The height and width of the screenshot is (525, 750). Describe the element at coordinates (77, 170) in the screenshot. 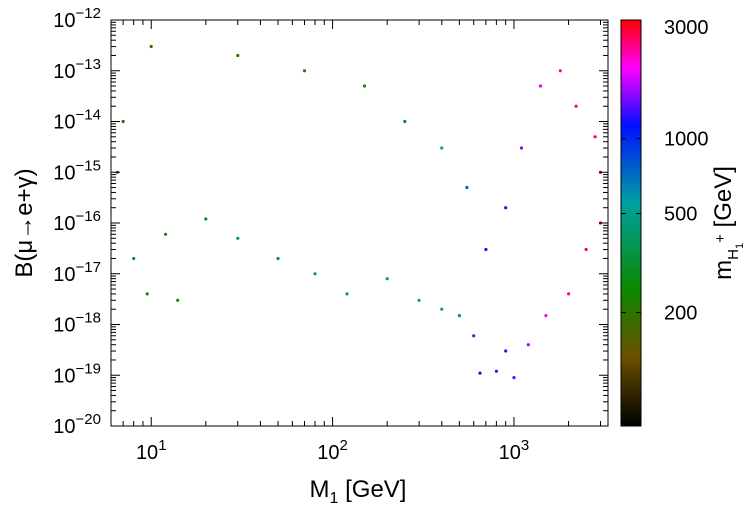

I see `y-tick-label: 10−15` at that location.